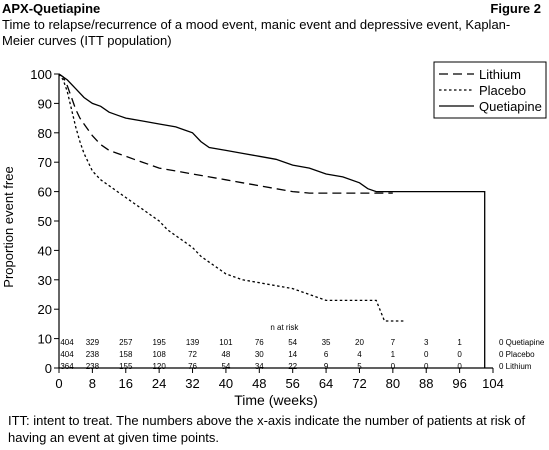  What do you see at coordinates (45, 221) in the screenshot?
I see `y-tick-label: 50` at bounding box center [45, 221].